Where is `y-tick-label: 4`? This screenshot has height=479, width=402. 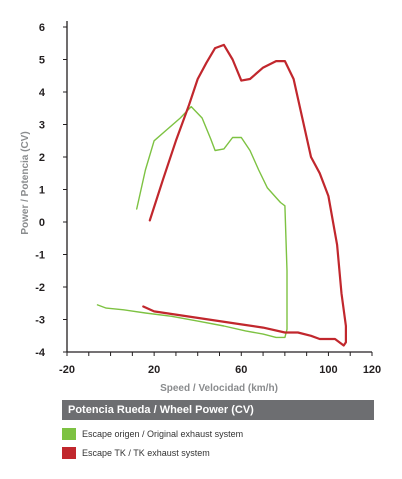 y-tick-label: 4 is located at coordinates (42, 93).